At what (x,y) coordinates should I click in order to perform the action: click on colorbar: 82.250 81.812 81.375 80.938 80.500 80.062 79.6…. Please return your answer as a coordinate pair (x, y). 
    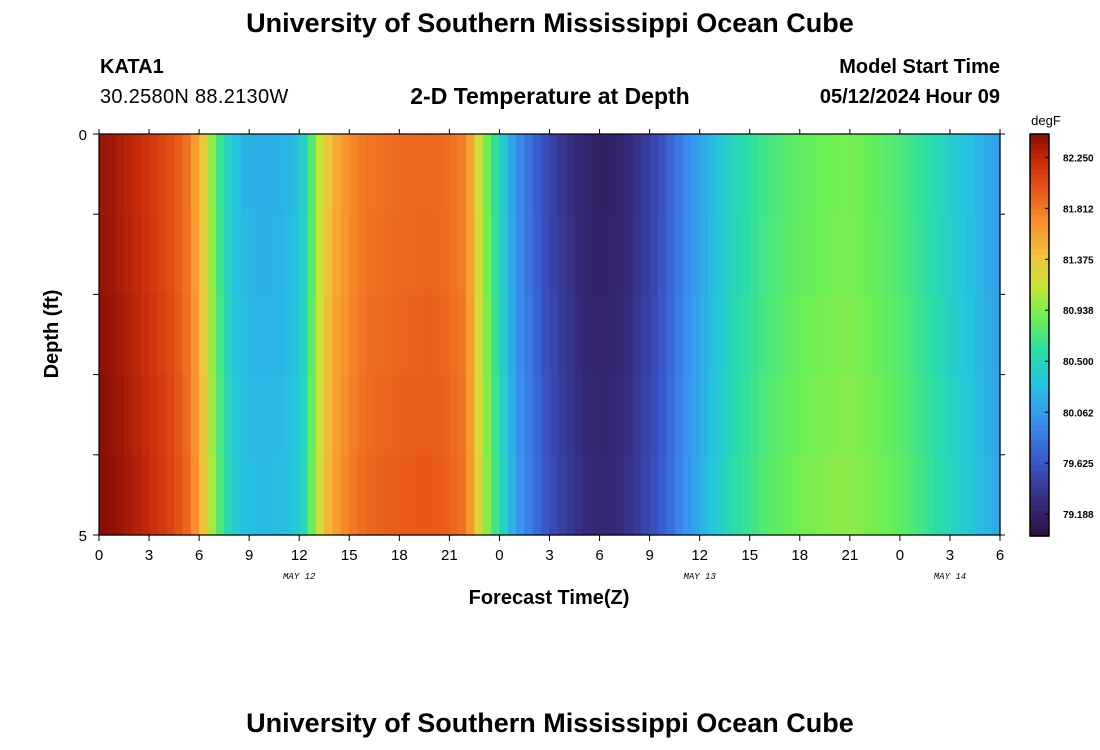
    Looking at the image, I should click on (1061, 335).